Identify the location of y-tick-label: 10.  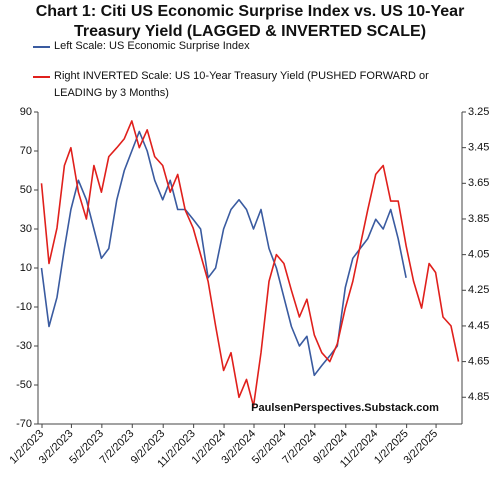
(26, 268).